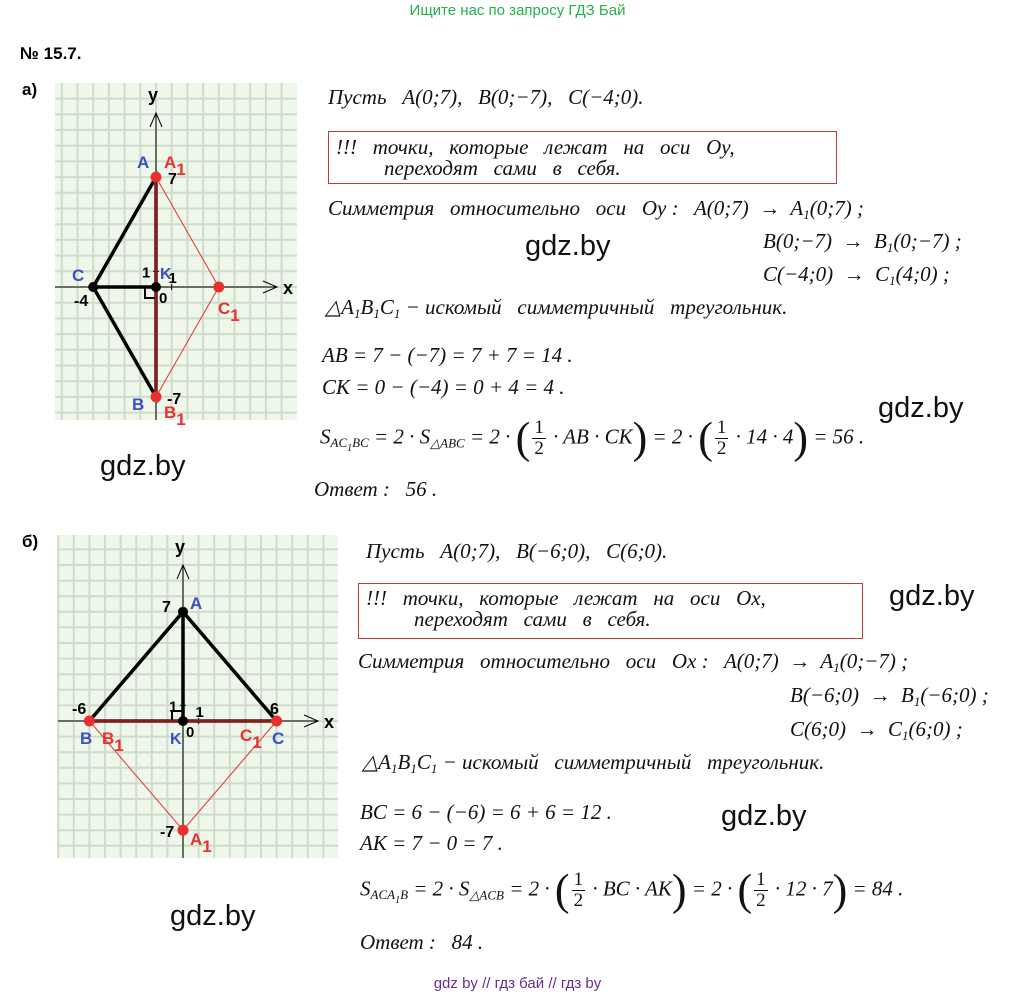  Describe the element at coordinates (447, 355) in the screenshot. I see `calc-line: AB = 7 − (−7) = 7 + 7 = 14 .` at that location.